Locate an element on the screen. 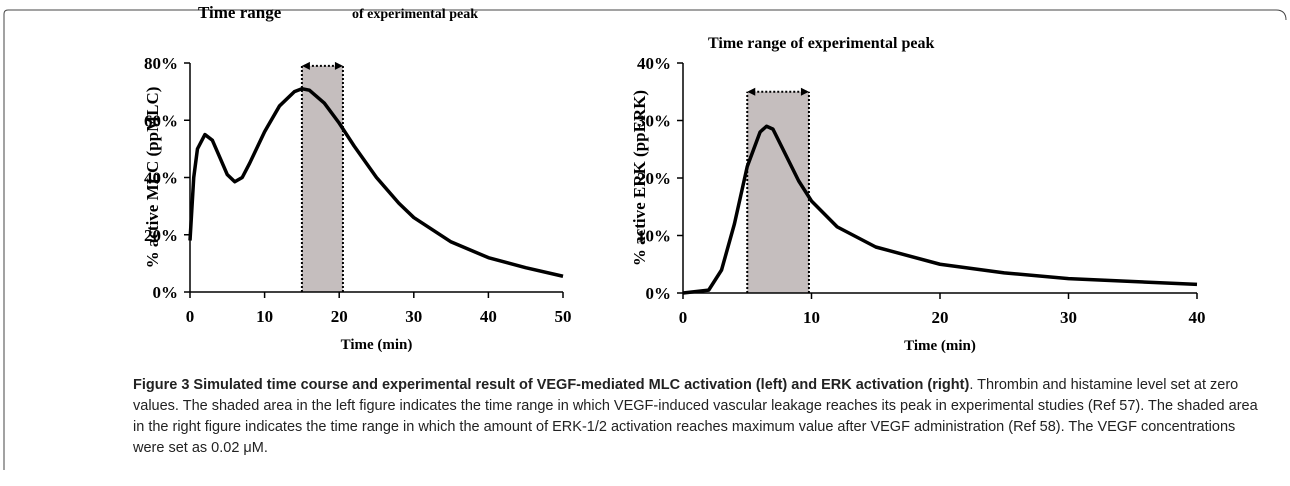 The height and width of the screenshot is (486, 1290). y-axis-label: % active ERK (ppERK) is located at coordinates (639, 178).